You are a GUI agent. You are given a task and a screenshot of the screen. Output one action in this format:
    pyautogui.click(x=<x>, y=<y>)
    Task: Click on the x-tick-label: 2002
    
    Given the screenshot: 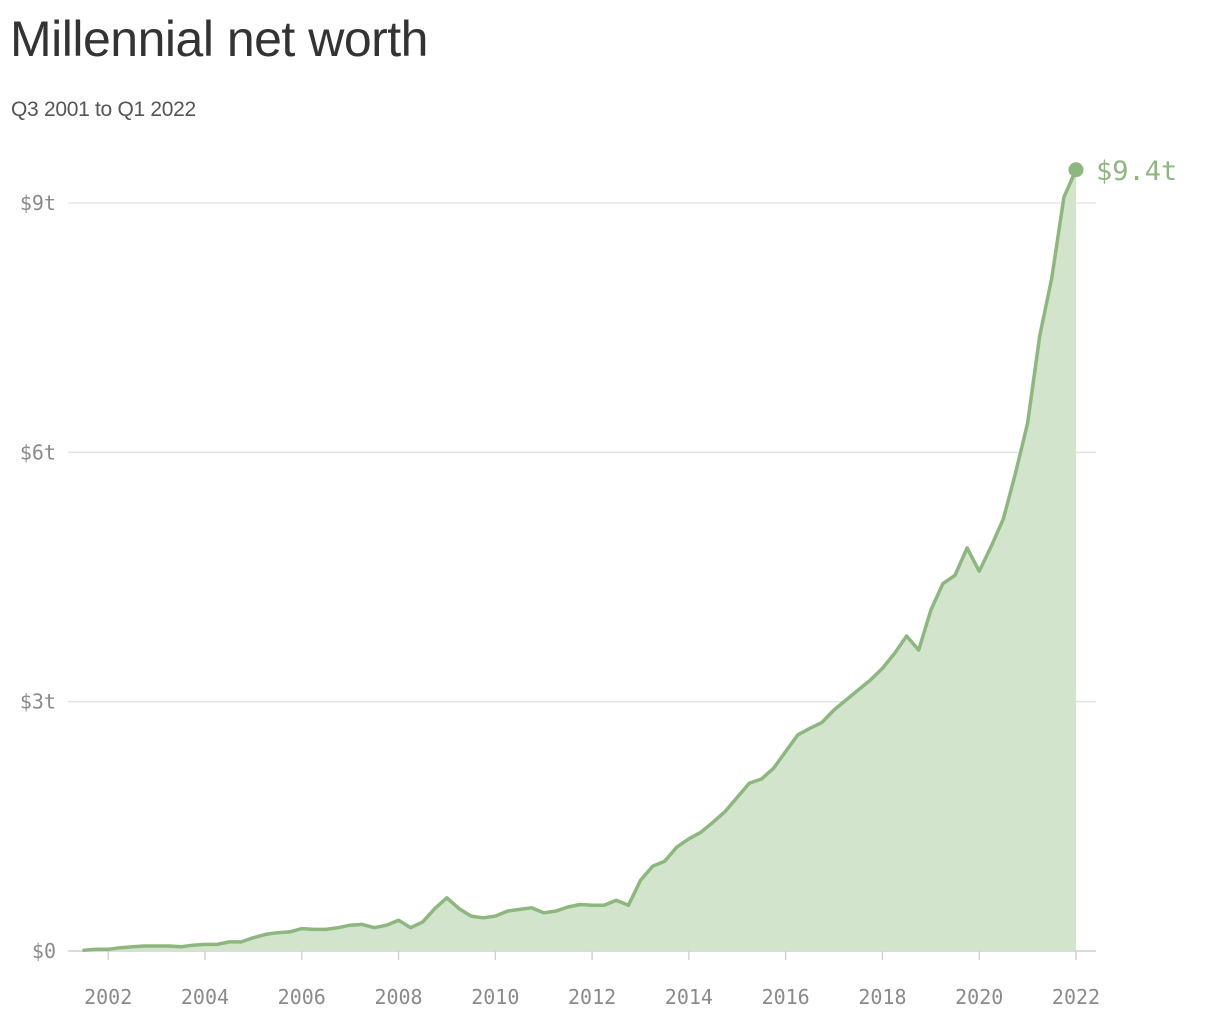 What is the action you would take?
    pyautogui.click(x=108, y=997)
    